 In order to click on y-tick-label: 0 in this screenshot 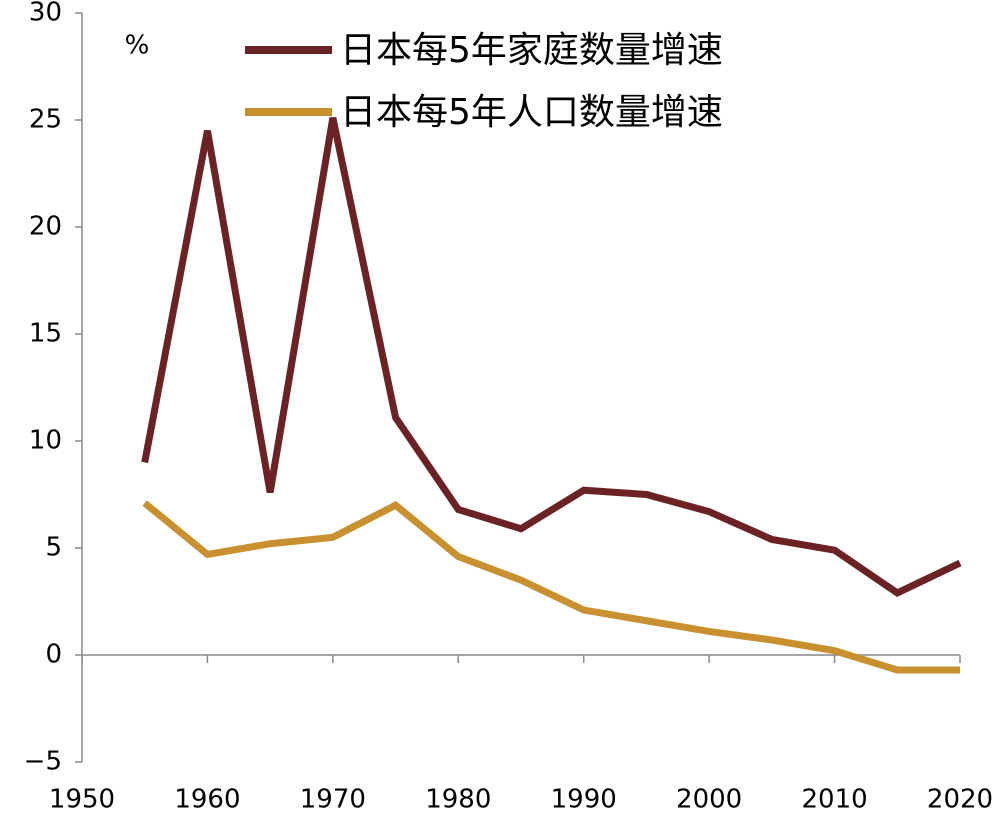, I will do `click(53, 655)`.